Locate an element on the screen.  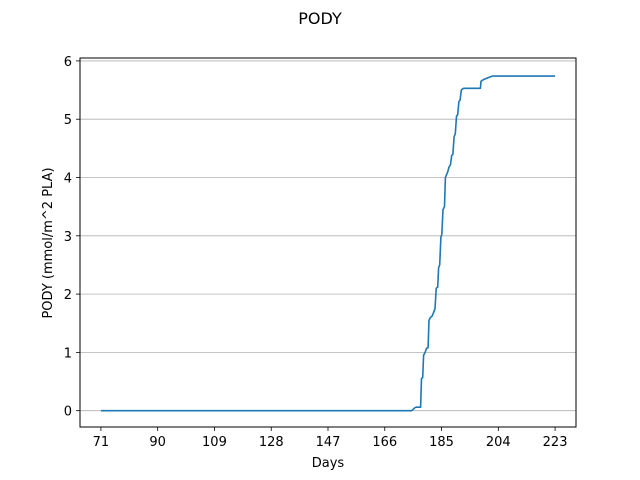
x-tick-label: 71 is located at coordinates (101, 442).